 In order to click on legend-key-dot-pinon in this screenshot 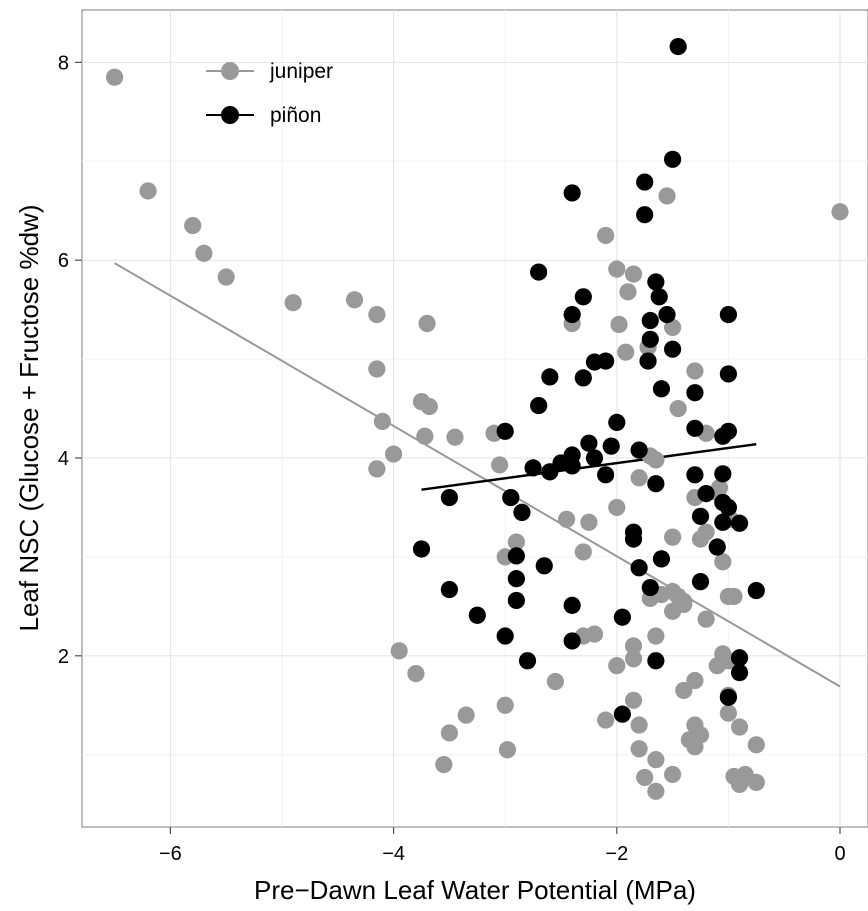, I will do `click(230, 115)`.